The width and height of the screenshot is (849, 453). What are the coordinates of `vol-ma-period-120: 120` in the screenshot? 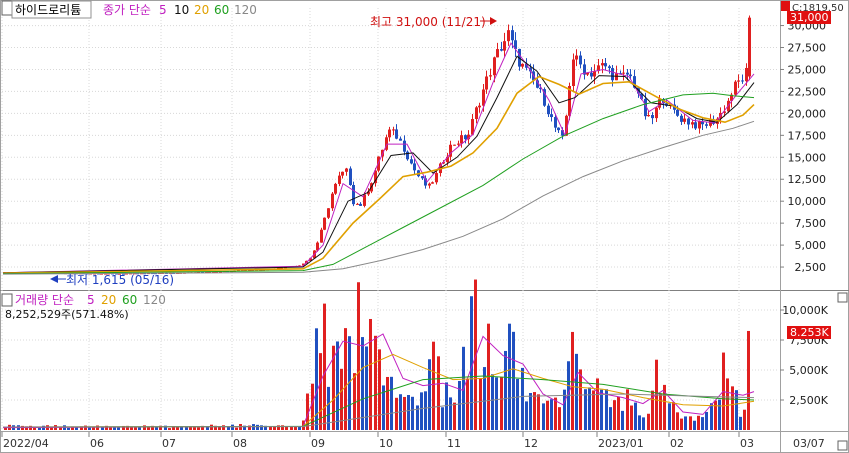 It's located at (154, 300).